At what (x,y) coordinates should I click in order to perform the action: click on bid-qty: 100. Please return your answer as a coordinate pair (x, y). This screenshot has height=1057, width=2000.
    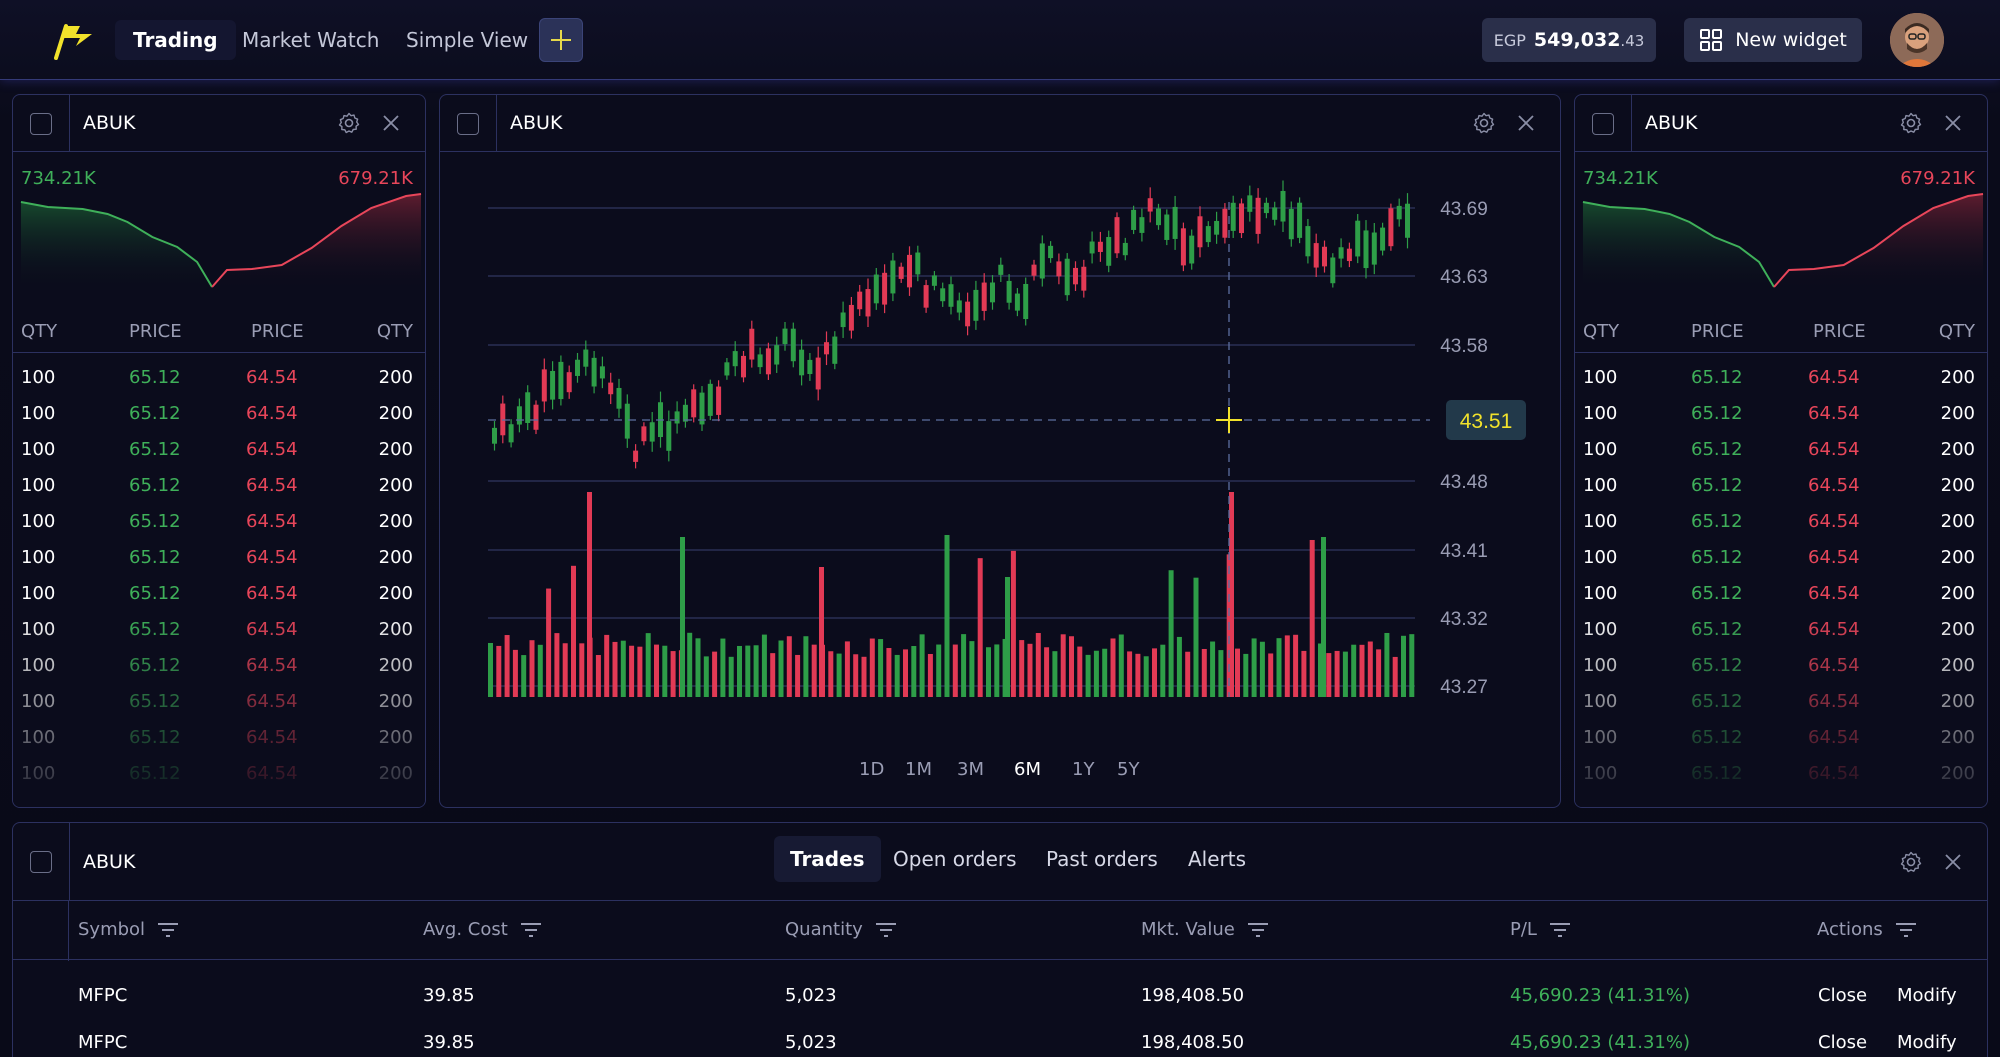
    Looking at the image, I should click on (38, 593).